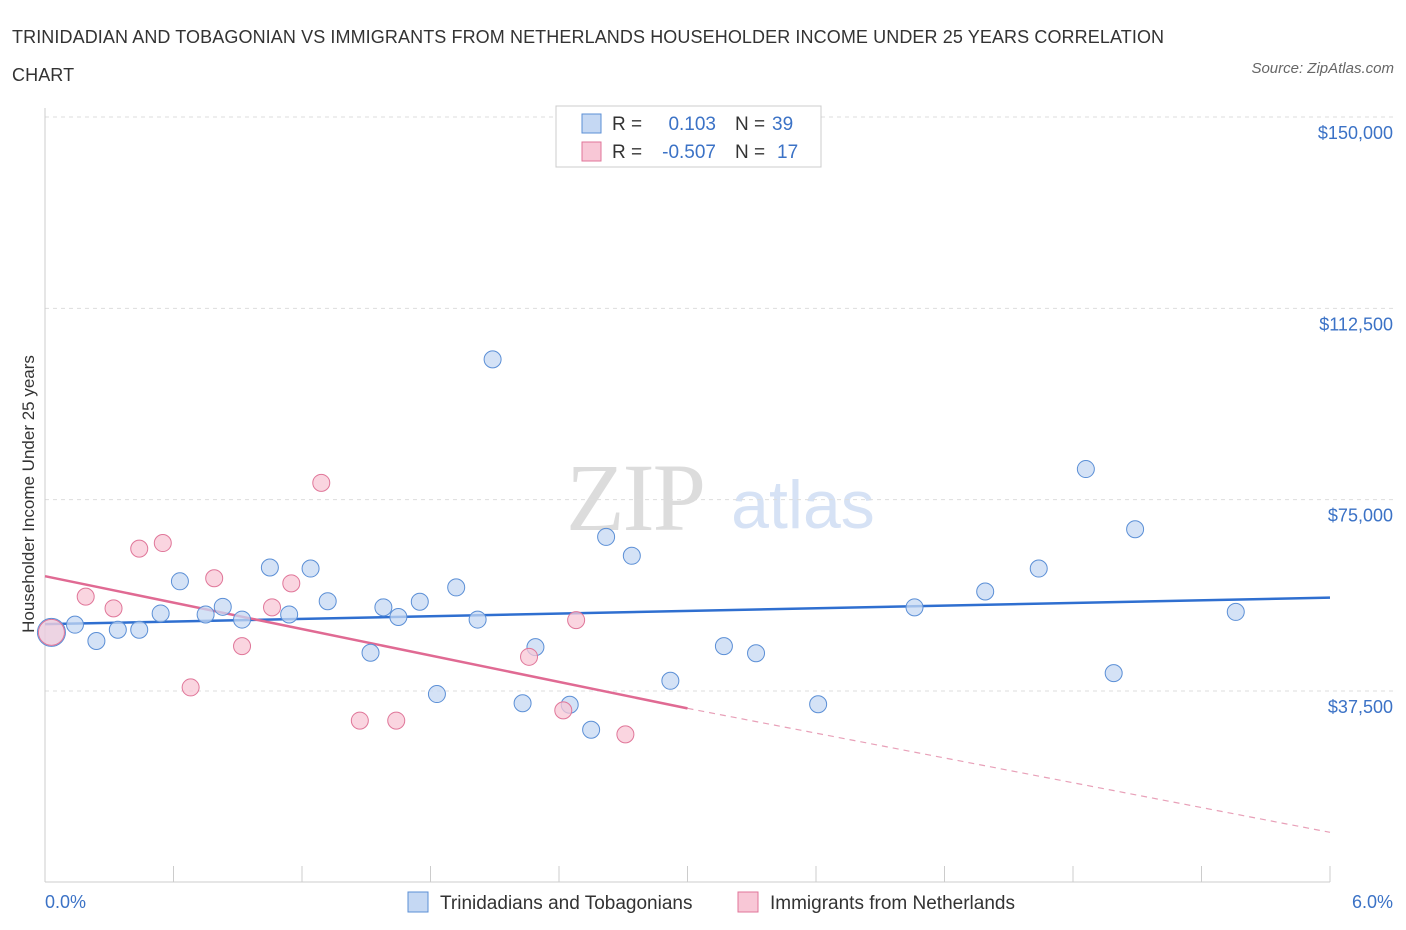  I want to click on legend-swatch-blue, so click(591, 123).